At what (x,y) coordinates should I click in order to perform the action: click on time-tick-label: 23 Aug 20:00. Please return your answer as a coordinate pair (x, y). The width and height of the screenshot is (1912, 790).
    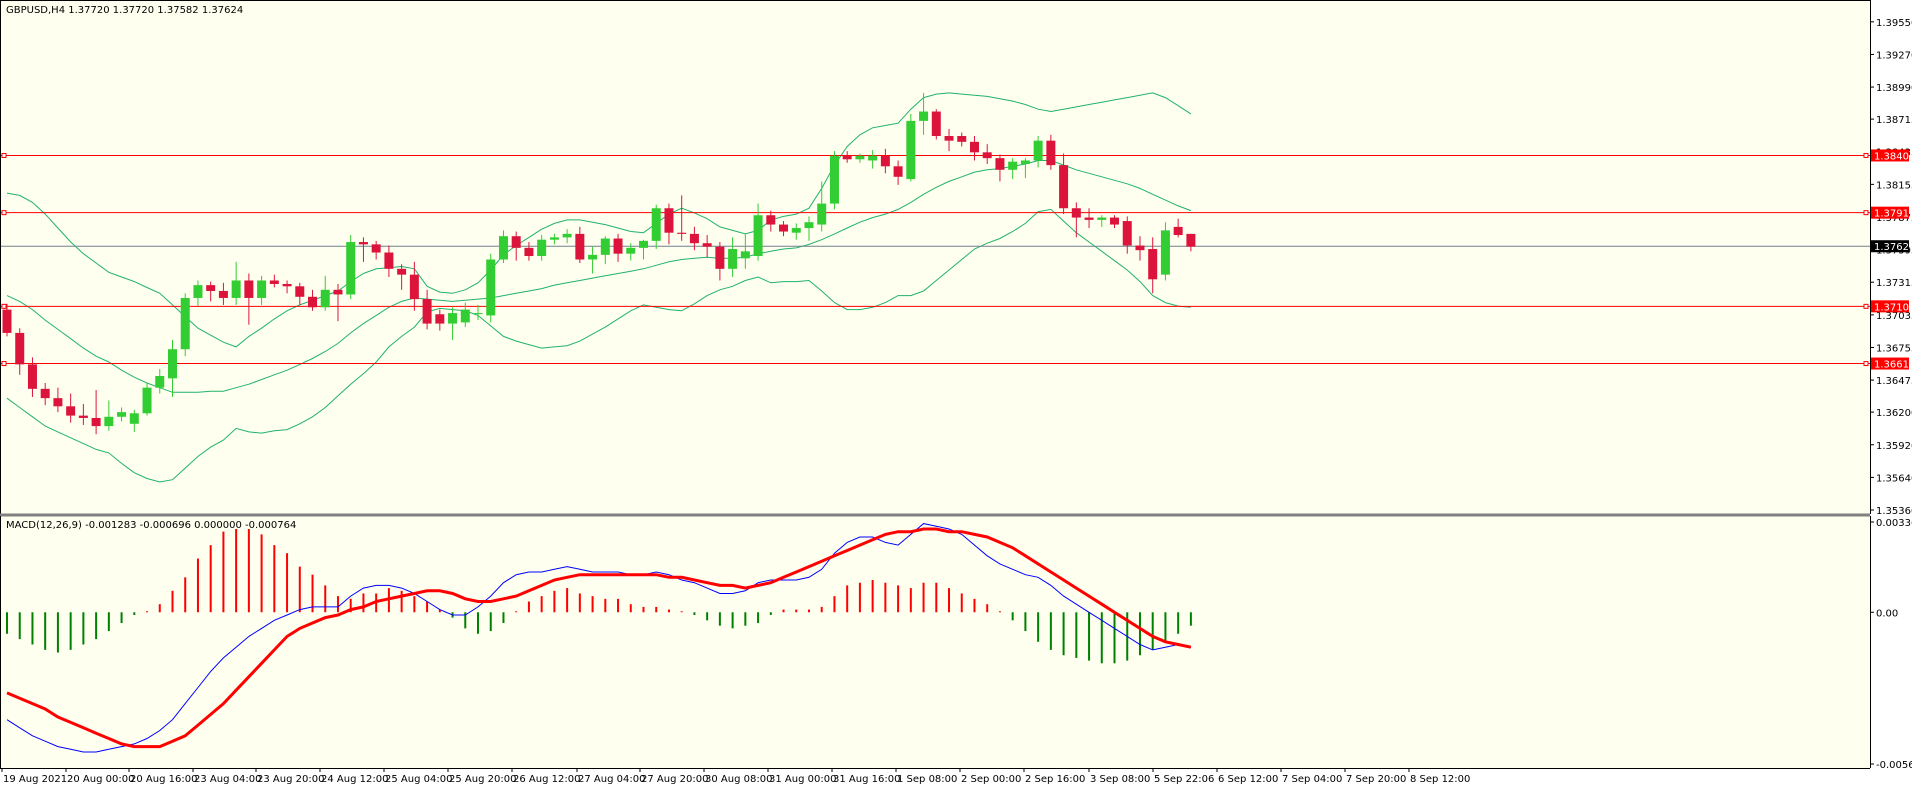
    Looking at the image, I should click on (290, 779).